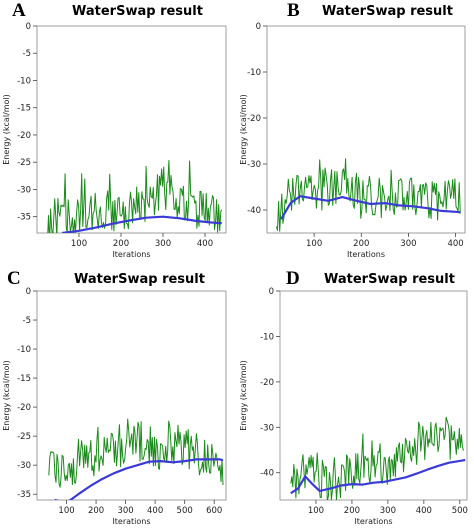  What do you see at coordinates (214, 511) in the screenshot?
I see `x-tick-label: 600` at bounding box center [214, 511].